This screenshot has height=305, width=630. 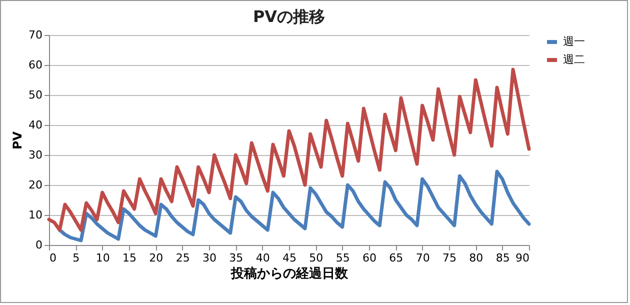 What do you see at coordinates (316, 258) in the screenshot?
I see `x-tick-label: 50` at bounding box center [316, 258].